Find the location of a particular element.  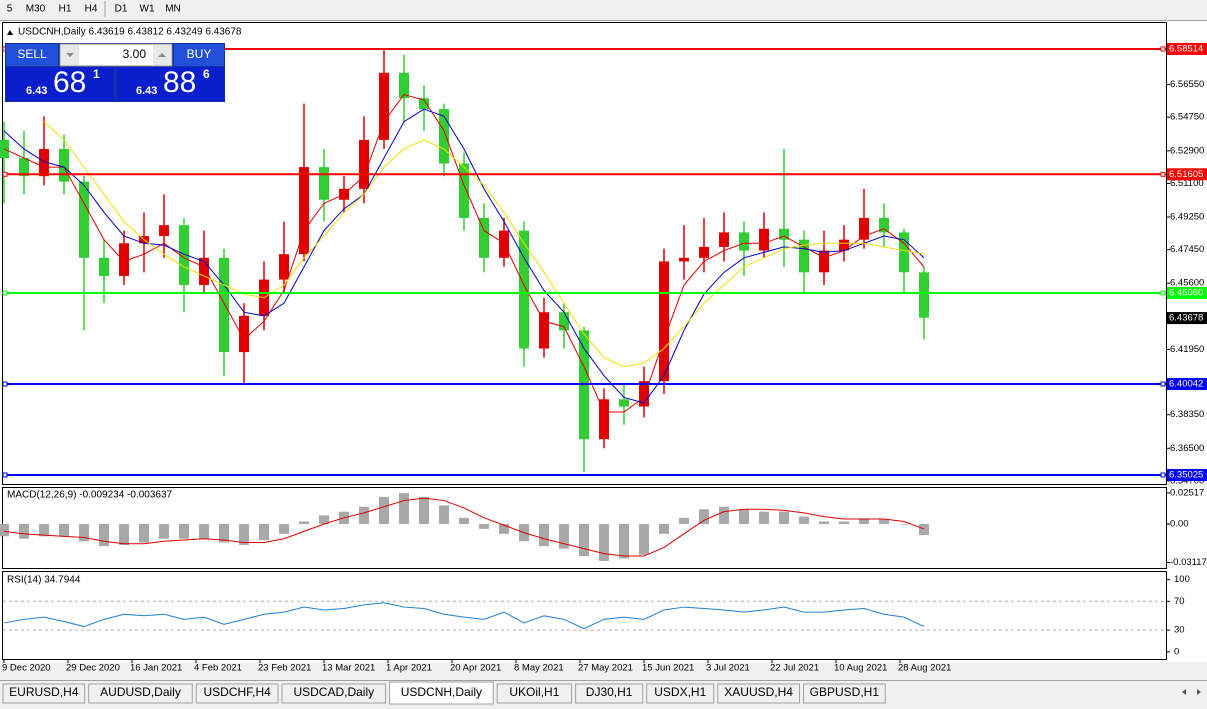

up-arrow is located at coordinates (162, 55).